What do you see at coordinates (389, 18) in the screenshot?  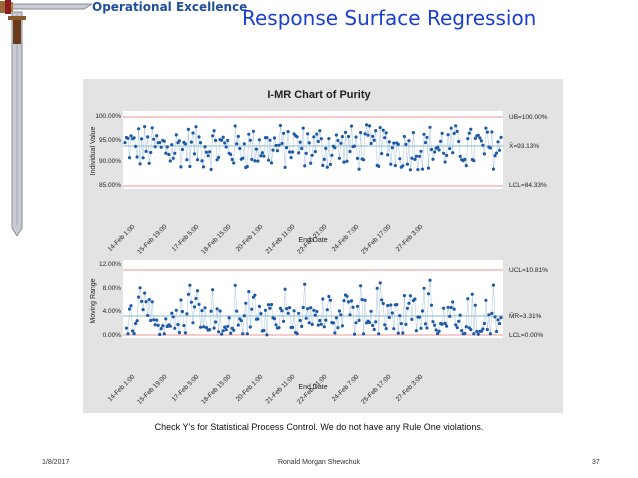 I see `slide-title: Response Surface Regression` at bounding box center [389, 18].